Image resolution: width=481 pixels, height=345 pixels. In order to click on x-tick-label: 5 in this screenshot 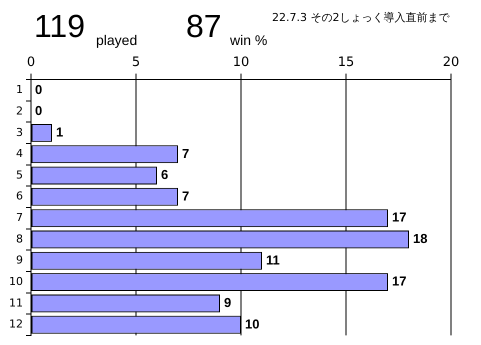, I will do `click(136, 62)`.